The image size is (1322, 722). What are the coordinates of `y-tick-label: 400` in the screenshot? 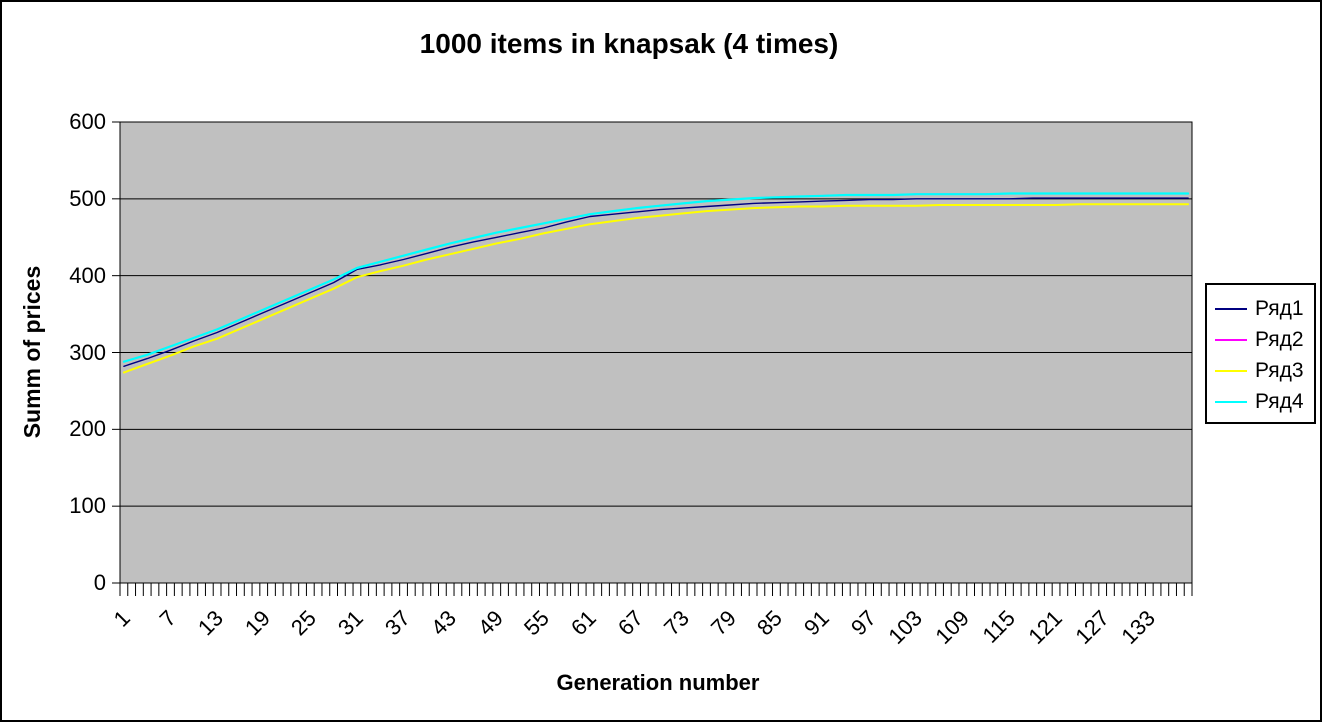 It's located at (87, 275).